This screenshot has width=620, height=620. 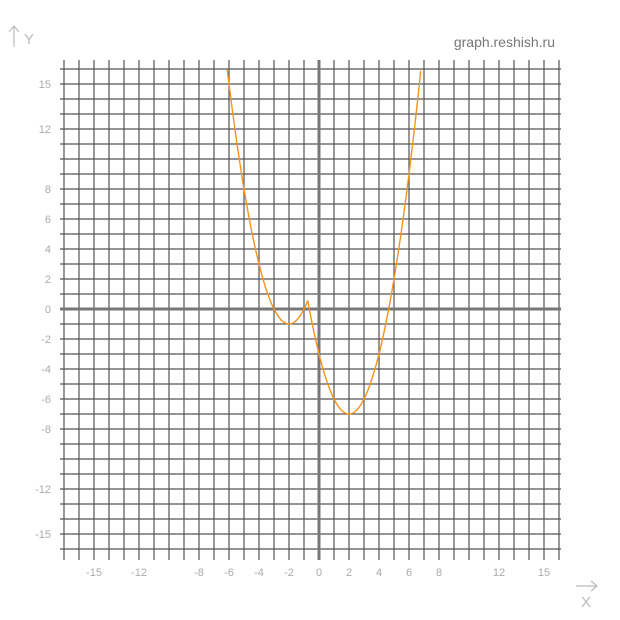 I want to click on x-tick-label: -8, so click(x=199, y=573).